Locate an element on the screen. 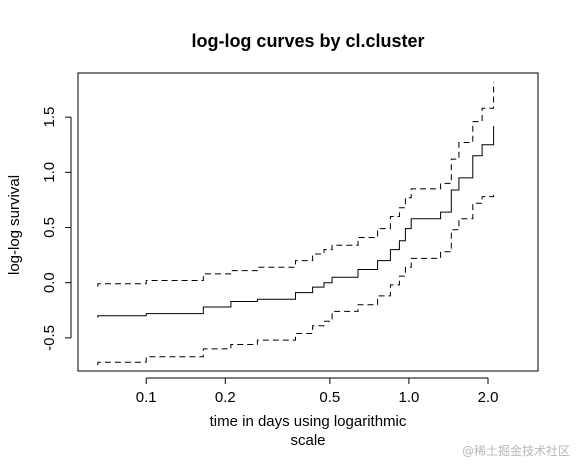  x-tick-label: 0.2 is located at coordinates (225, 397).